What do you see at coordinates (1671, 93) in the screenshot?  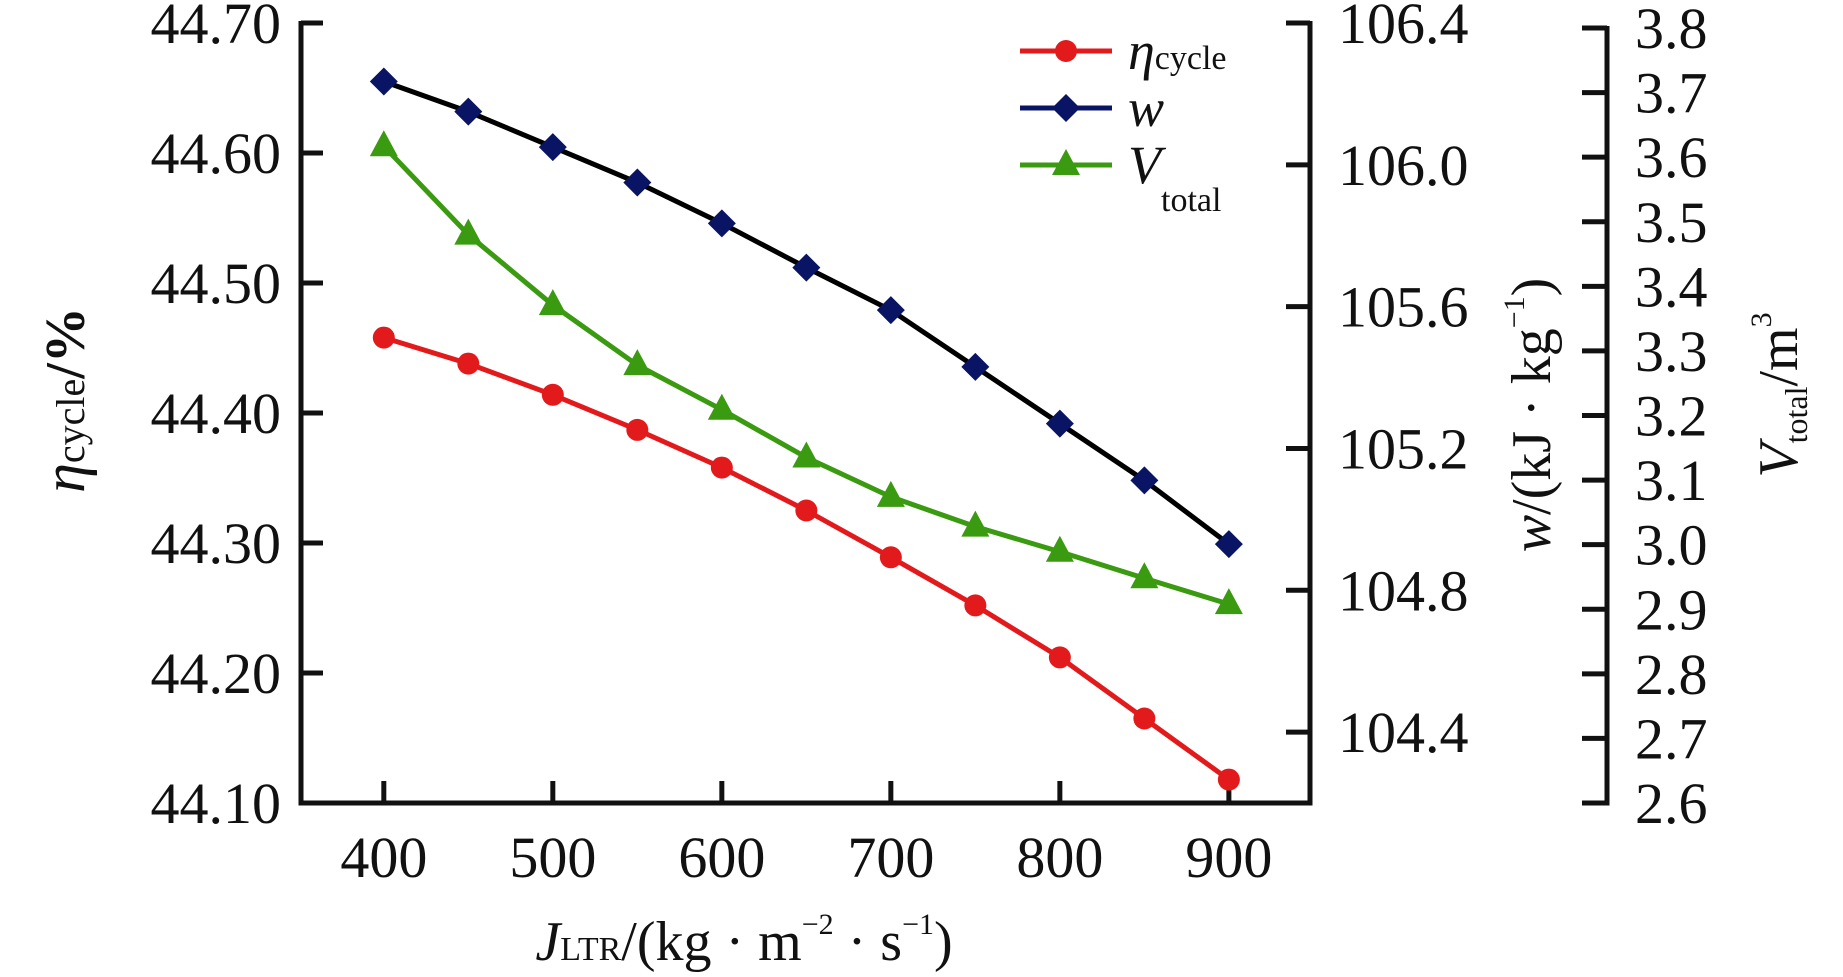 I see `v-tick-label: 3.7` at bounding box center [1671, 93].